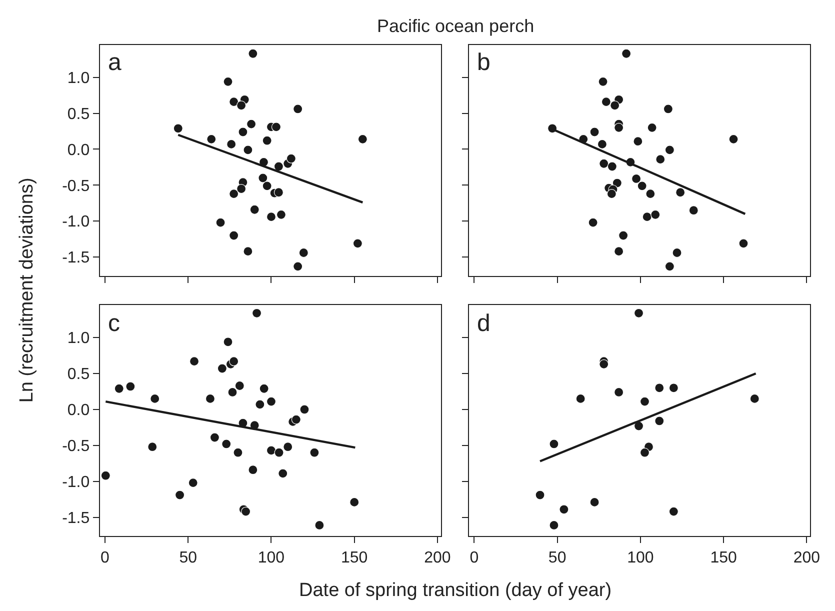 This screenshot has width=835, height=611. Describe the element at coordinates (115, 62) in the screenshot. I see `chart-title: a` at that location.